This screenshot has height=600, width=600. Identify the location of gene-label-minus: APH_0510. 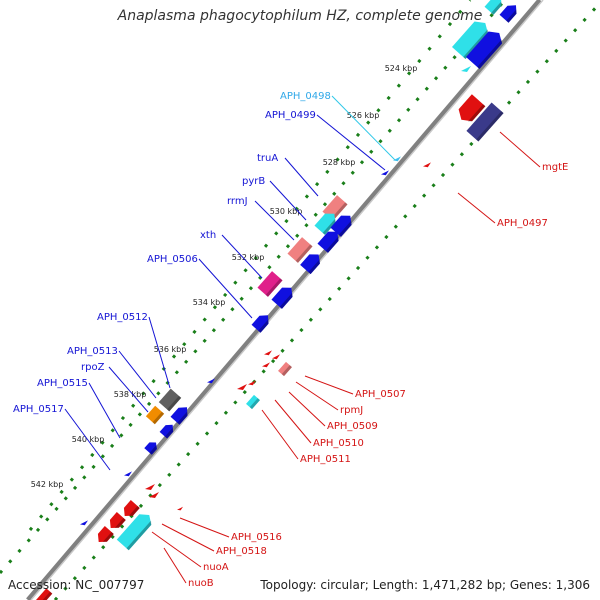
(338, 443).